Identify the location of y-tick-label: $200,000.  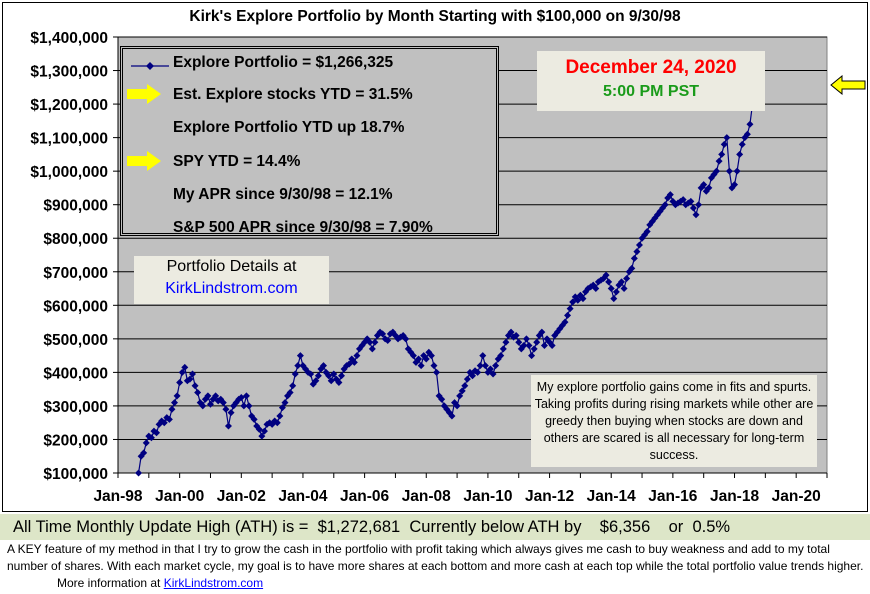
(75, 440).